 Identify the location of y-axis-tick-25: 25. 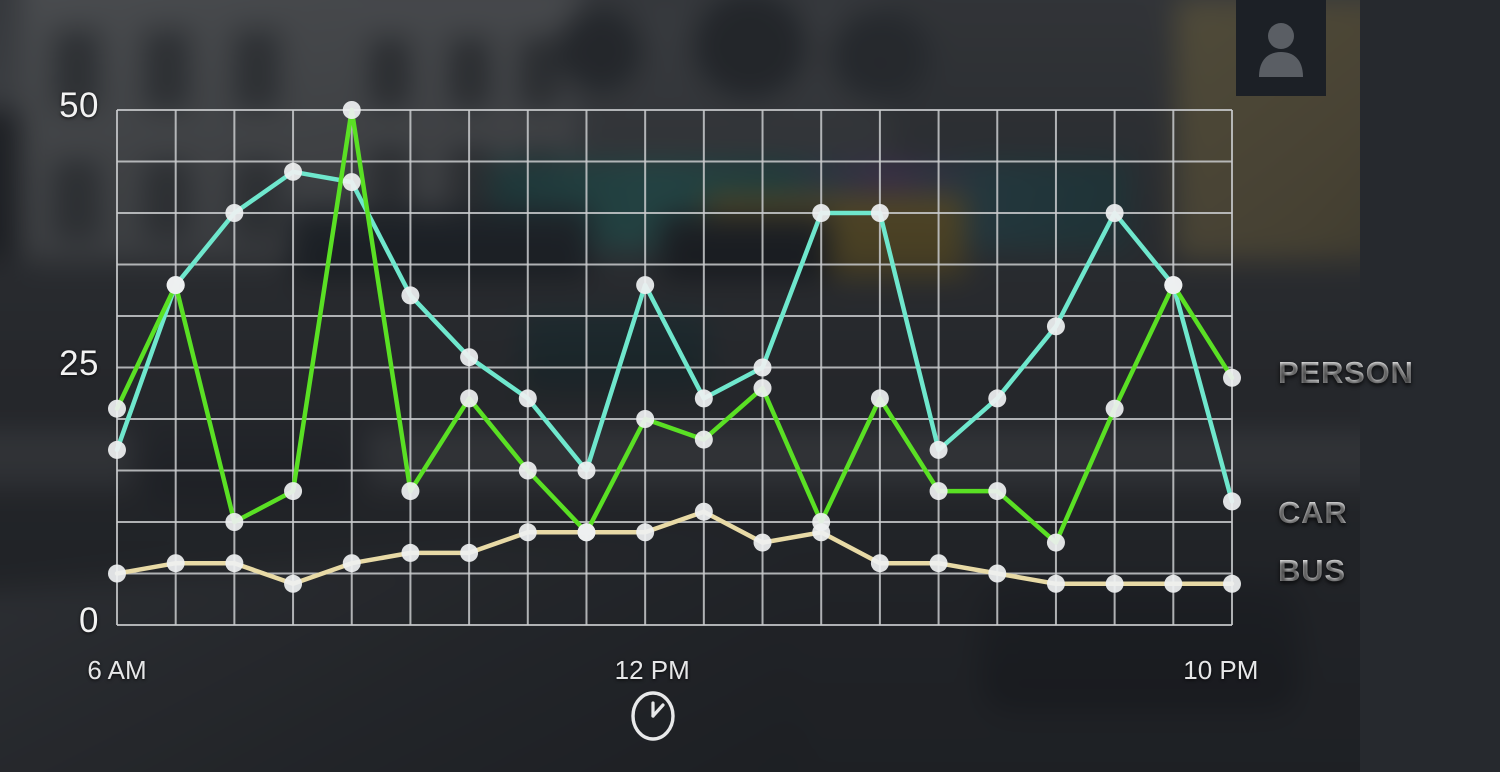
(79, 363).